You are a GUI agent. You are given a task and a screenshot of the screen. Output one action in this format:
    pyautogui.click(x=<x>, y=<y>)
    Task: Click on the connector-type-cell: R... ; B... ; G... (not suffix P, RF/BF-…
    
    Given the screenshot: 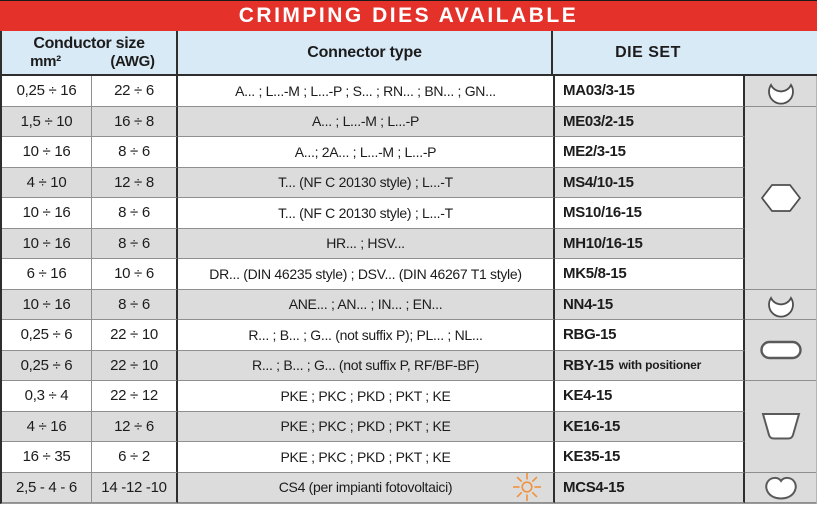 What is the action you would take?
    pyautogui.click(x=366, y=365)
    